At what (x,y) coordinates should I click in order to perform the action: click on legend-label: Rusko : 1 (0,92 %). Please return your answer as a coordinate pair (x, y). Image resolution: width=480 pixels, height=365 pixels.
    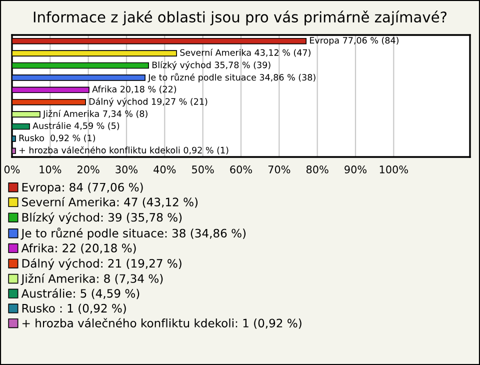
    Looking at the image, I should click on (74, 309).